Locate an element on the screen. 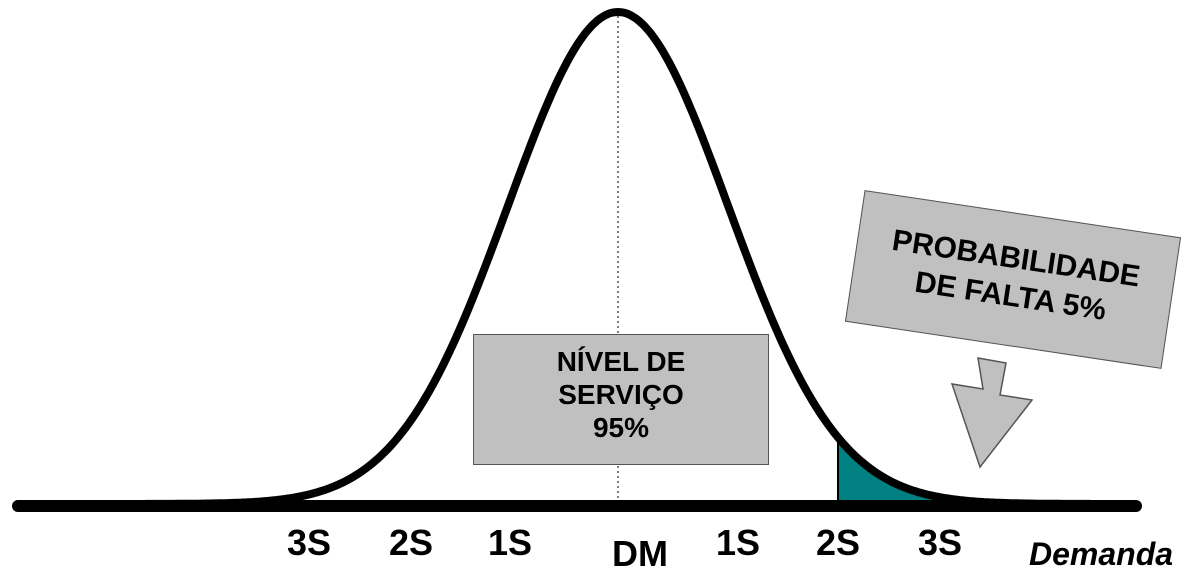  service-level-line-2: SERVIÇO is located at coordinates (621, 395).